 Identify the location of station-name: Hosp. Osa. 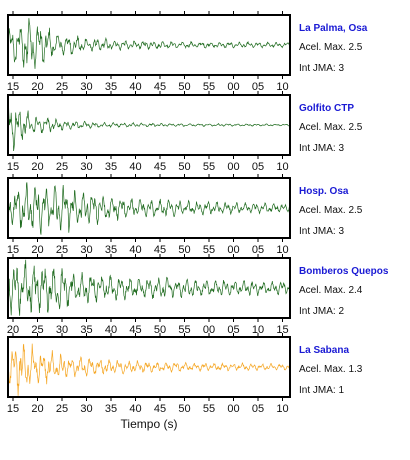
(324, 191).